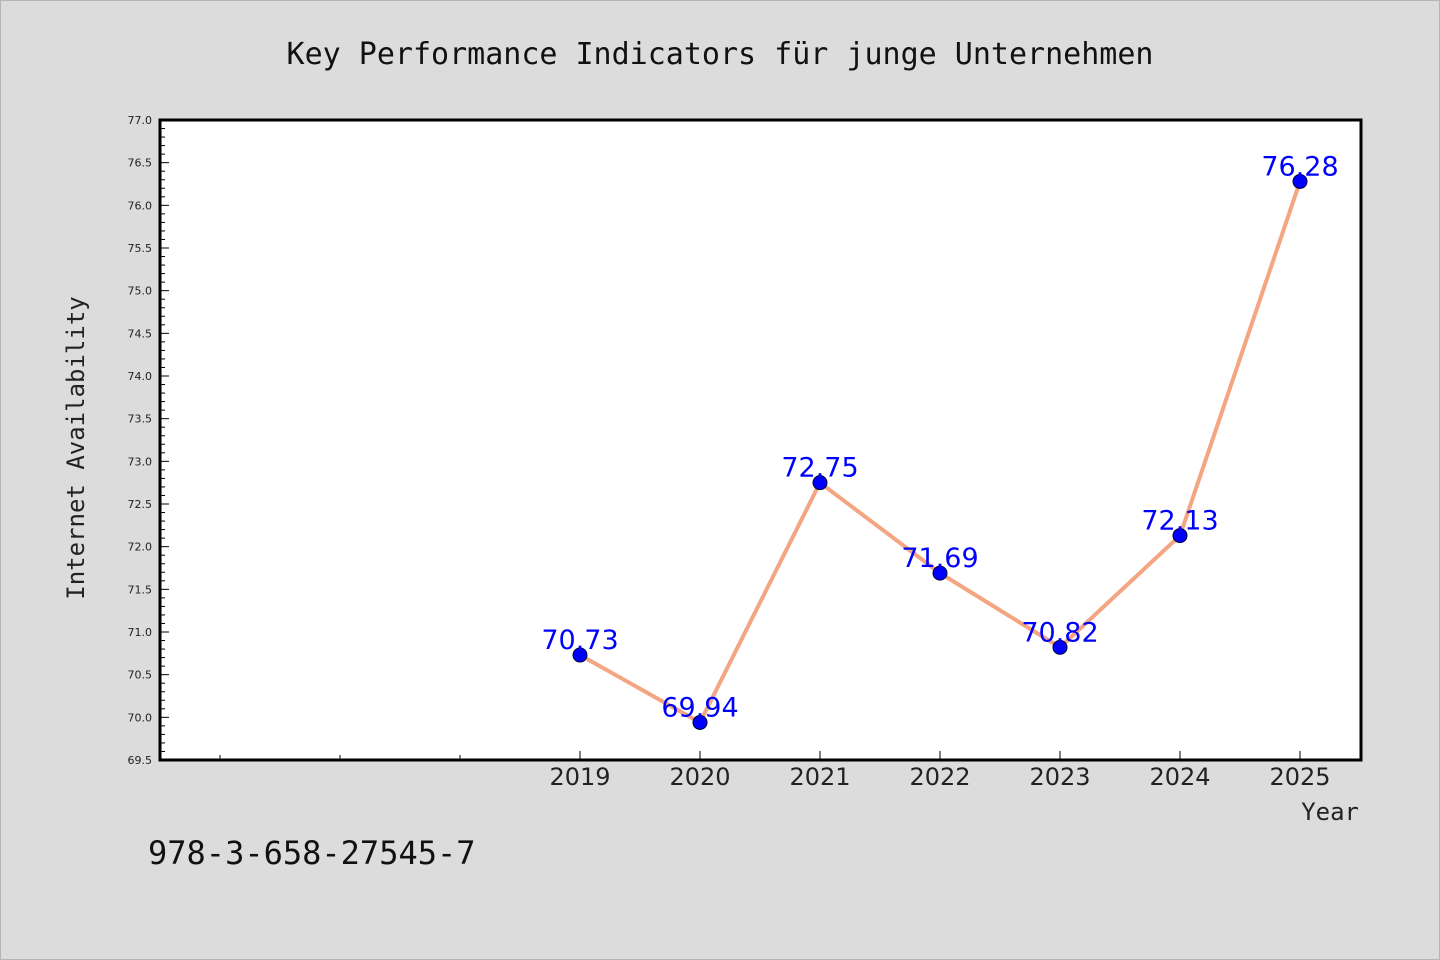  Describe the element at coordinates (140, 675) in the screenshot. I see `y-tick-label: 70.5` at that location.